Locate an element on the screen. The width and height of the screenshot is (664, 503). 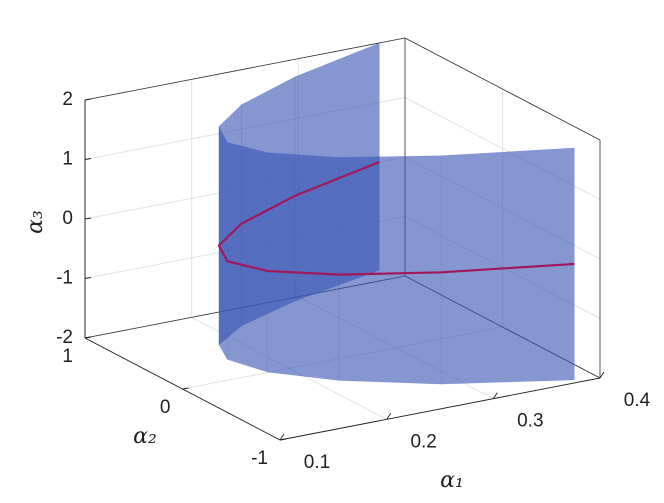
y-tick-label: -1 is located at coordinates (259, 458).